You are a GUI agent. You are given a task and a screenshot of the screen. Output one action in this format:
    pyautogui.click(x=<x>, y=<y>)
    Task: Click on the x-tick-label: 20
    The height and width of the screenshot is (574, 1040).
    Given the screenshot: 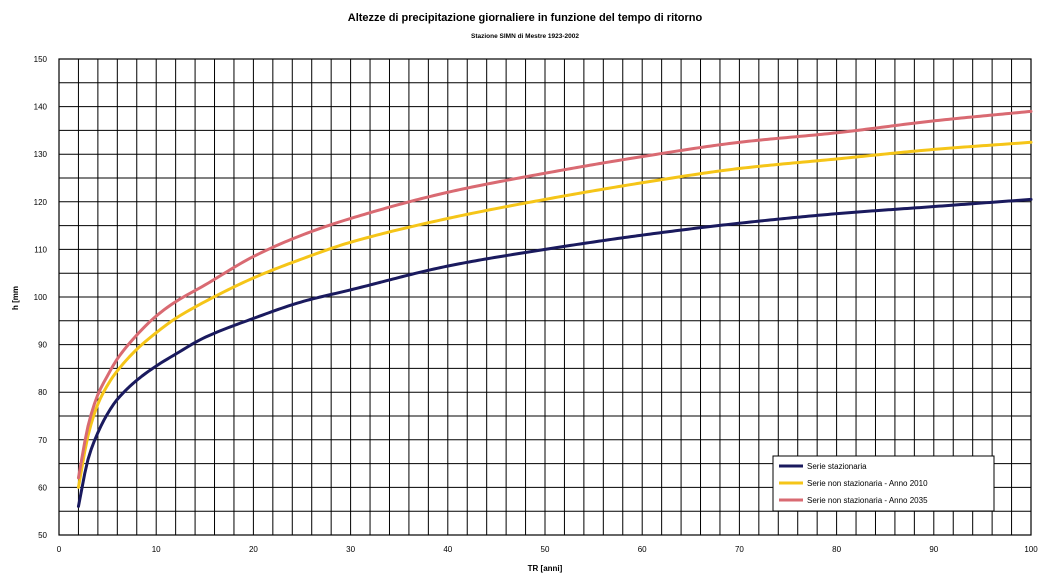 What is the action you would take?
    pyautogui.click(x=253, y=549)
    